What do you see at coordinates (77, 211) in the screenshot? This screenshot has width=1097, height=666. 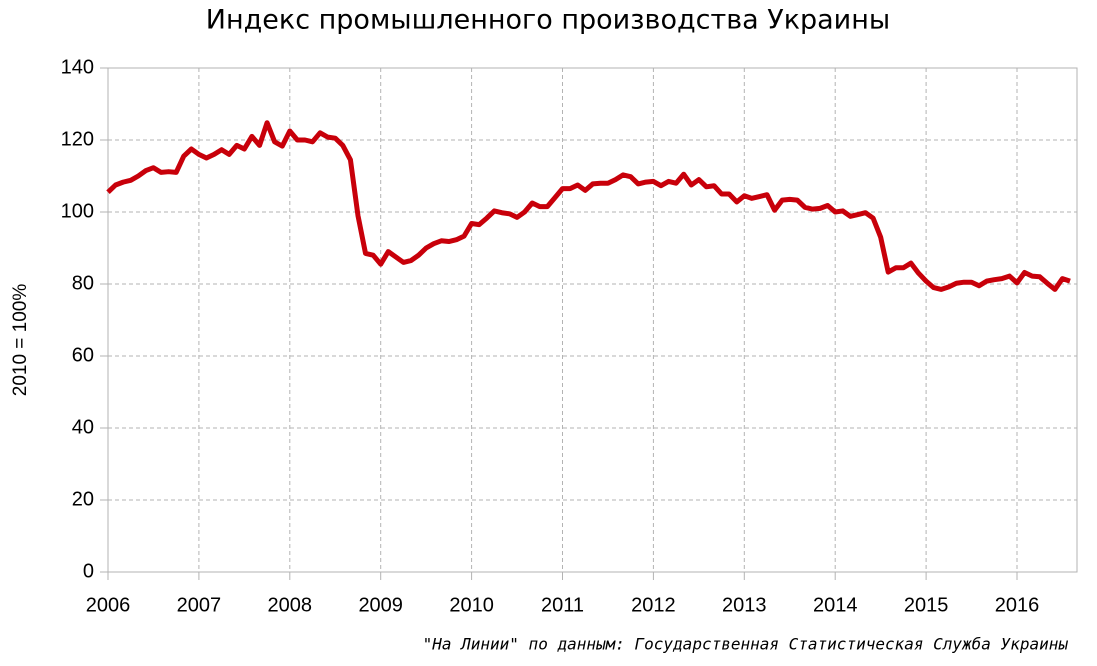 I see `y-tick-label: 100` at bounding box center [77, 211].